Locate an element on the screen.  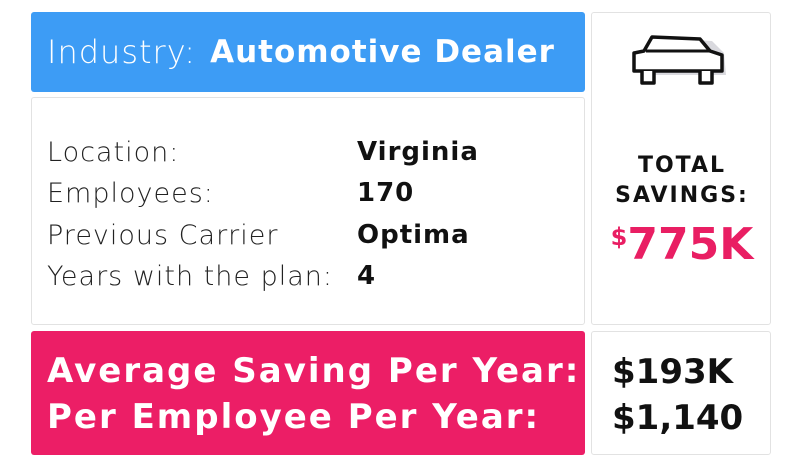
detail-label: Employees: is located at coordinates (130, 193).